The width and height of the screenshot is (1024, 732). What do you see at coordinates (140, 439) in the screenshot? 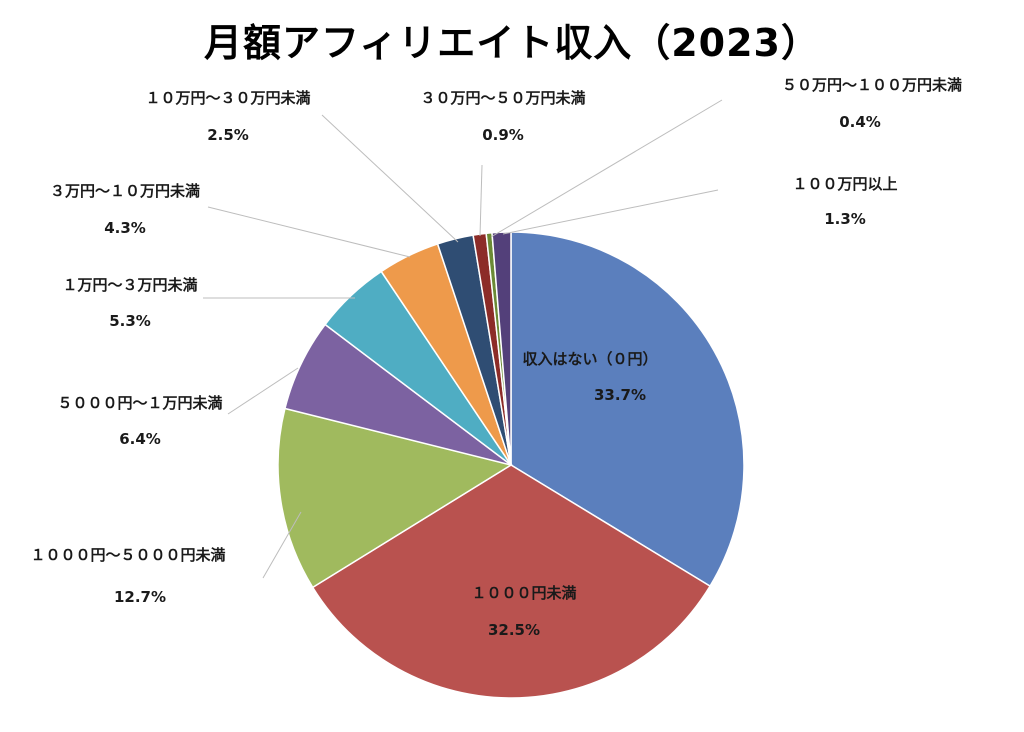
I see `slice-4-percent: 6.4%` at bounding box center [140, 439].